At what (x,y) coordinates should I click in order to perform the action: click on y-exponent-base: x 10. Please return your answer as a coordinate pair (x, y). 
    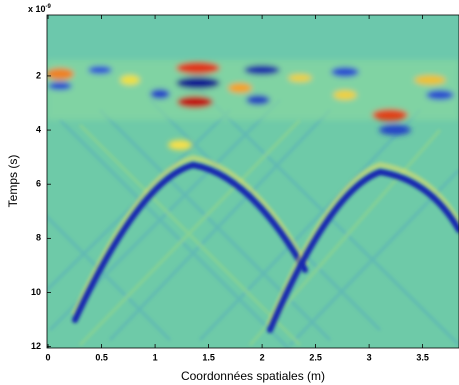
    Looking at the image, I should click on (37, 9).